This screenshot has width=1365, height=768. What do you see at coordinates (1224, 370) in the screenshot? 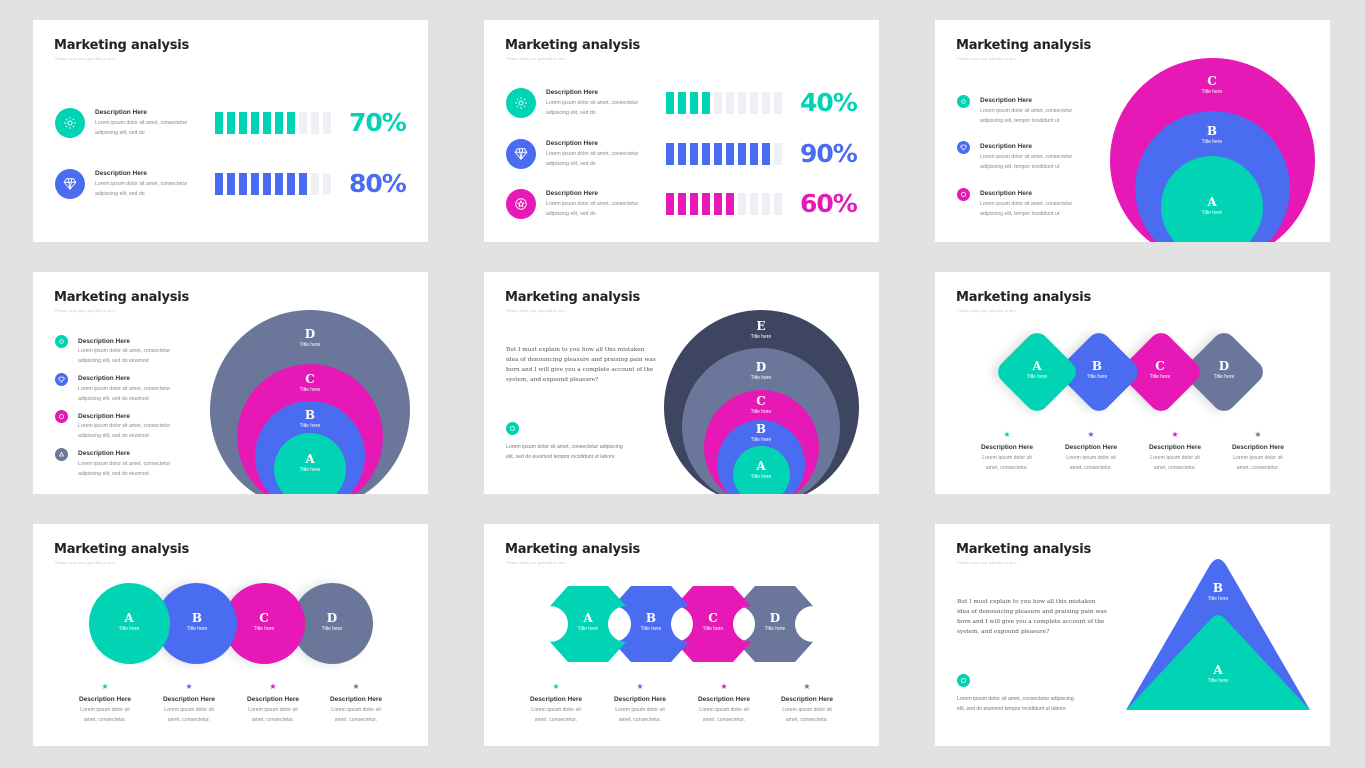
I see `diamond-d-label: D Title here` at bounding box center [1224, 370].